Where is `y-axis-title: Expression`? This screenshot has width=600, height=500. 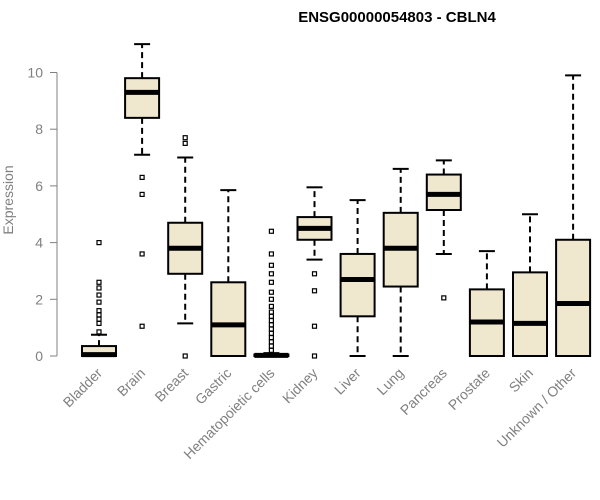
y-axis-title: Expression is located at coordinates (8, 199).